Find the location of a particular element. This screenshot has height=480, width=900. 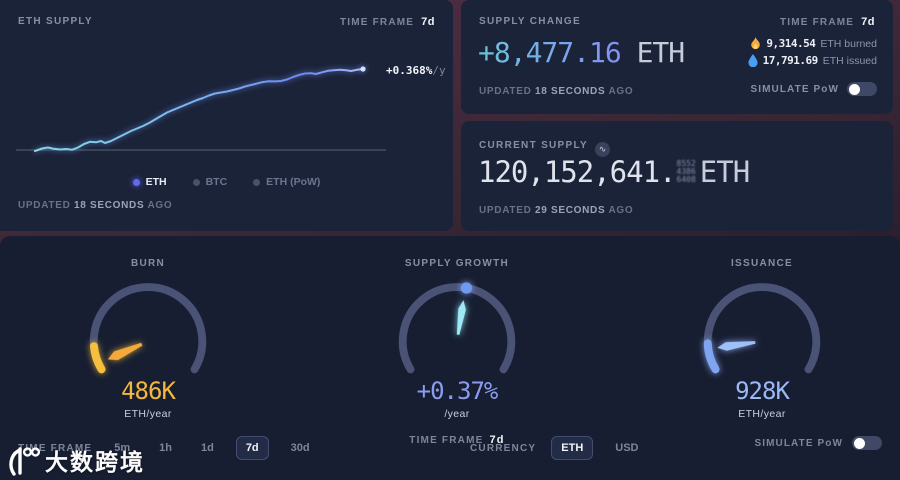

supply-growth-timeframe: TIME FRAME 7d is located at coordinates (457, 440).